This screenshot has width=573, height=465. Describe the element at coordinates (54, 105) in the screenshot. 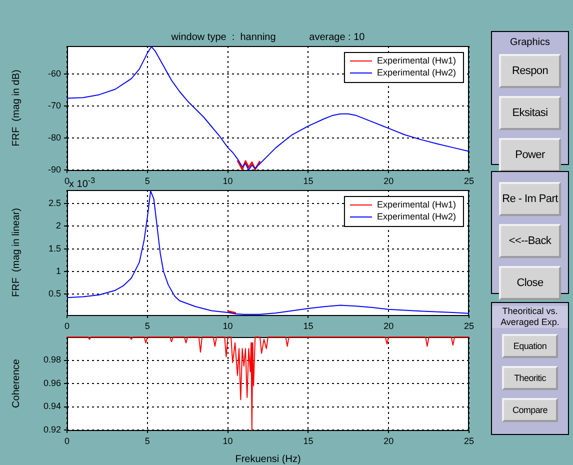

I see `y-tick-label: -70` at that location.